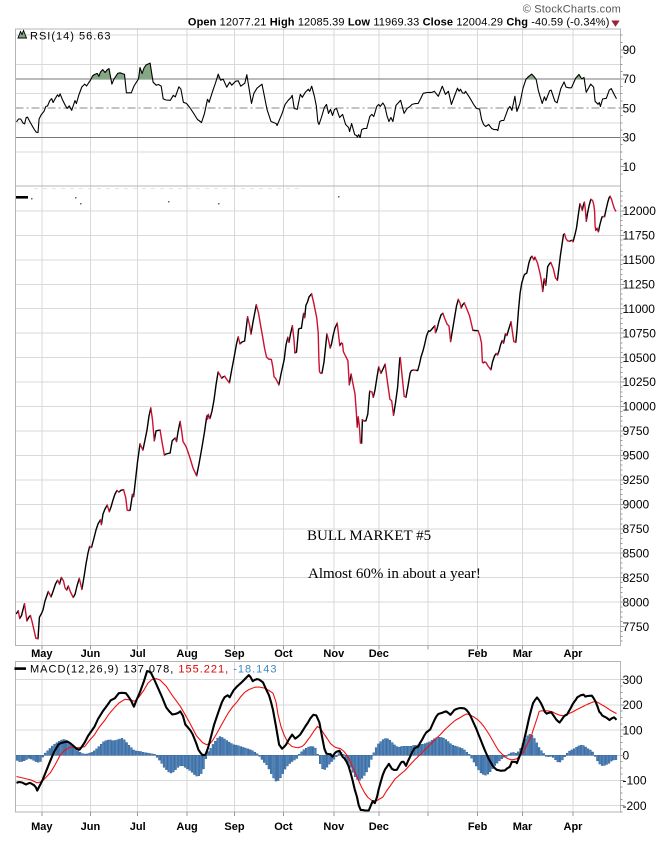 The image size is (670, 843). What do you see at coordinates (636, 627) in the screenshot?
I see `svg-text: 7750` at bounding box center [636, 627].